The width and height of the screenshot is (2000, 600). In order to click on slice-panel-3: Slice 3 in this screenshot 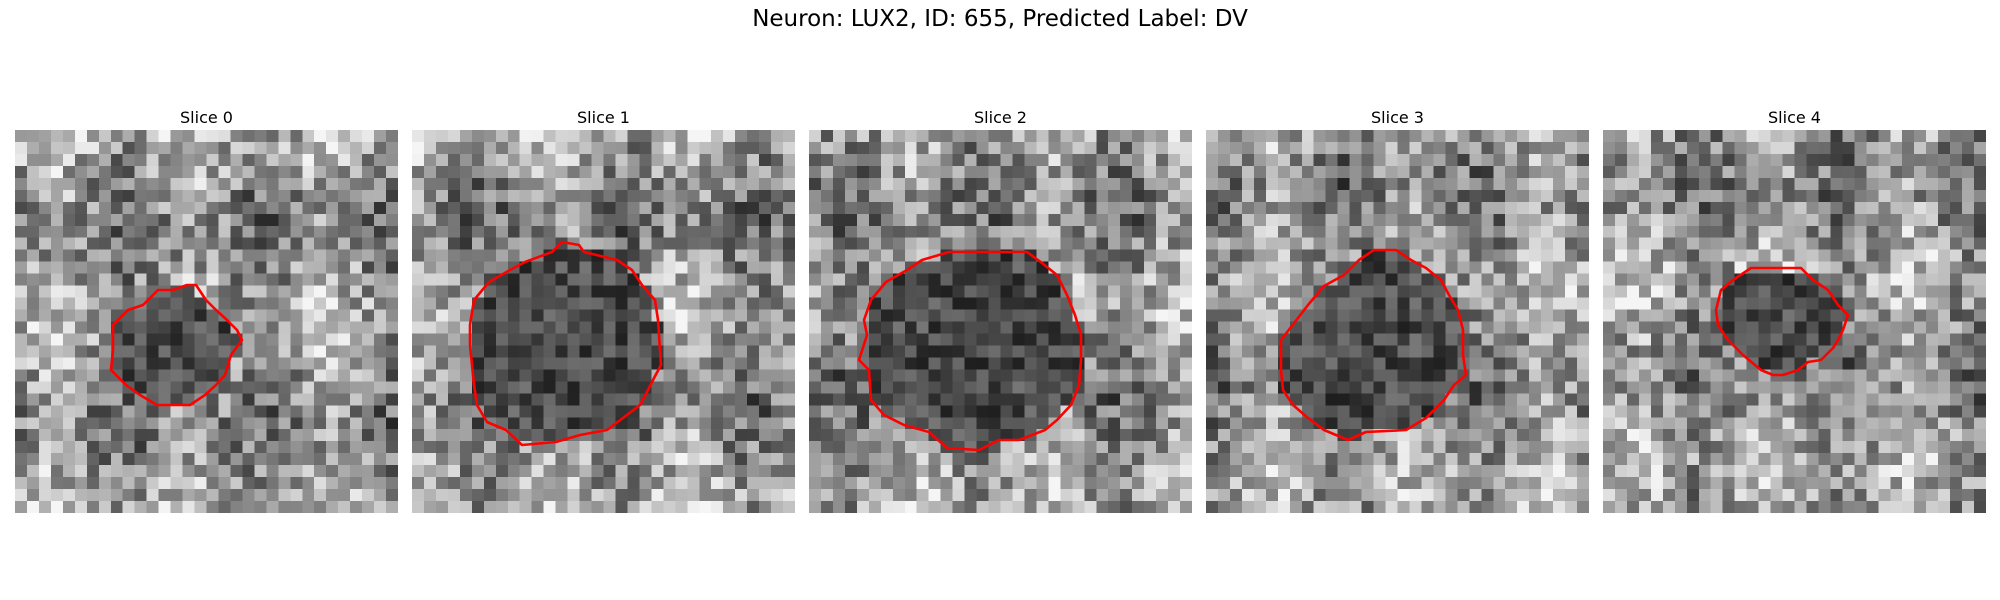, I will do `click(1397, 309)`.